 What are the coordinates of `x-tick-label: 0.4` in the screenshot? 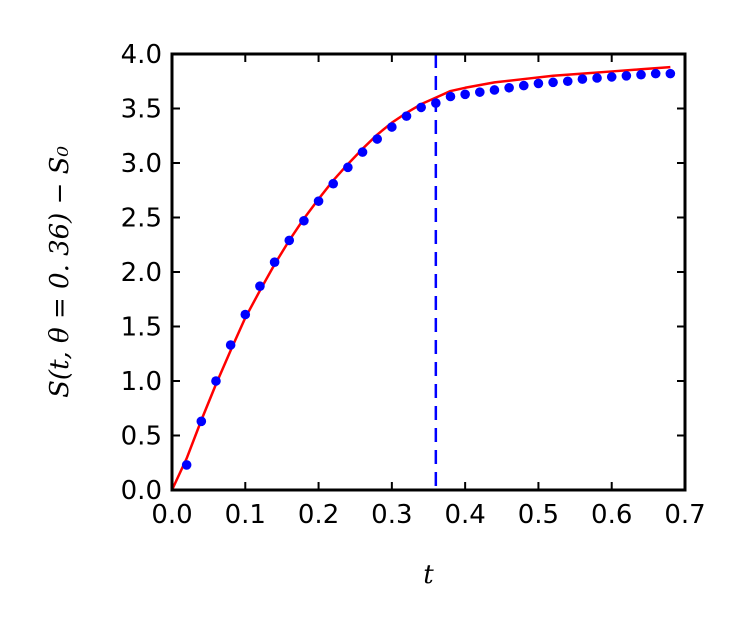 It's located at (464, 515).